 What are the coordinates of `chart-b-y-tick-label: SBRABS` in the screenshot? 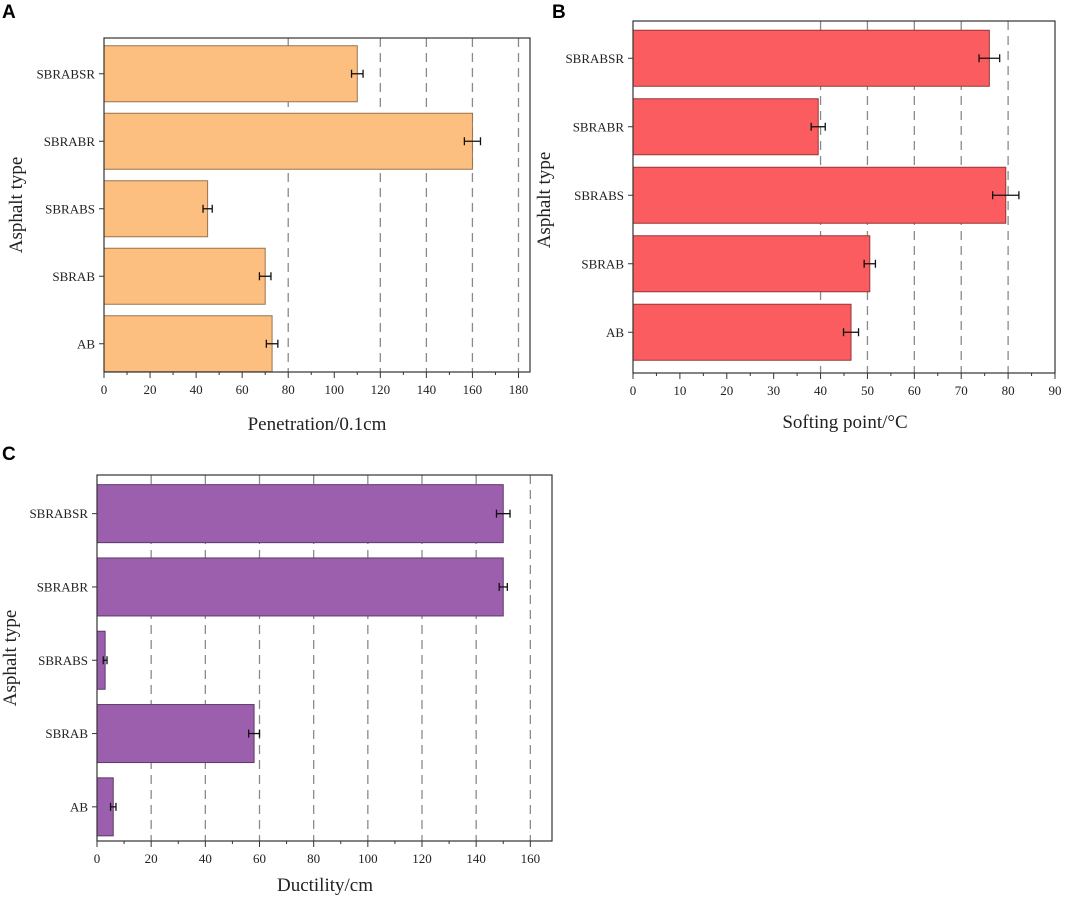 It's located at (599, 195).